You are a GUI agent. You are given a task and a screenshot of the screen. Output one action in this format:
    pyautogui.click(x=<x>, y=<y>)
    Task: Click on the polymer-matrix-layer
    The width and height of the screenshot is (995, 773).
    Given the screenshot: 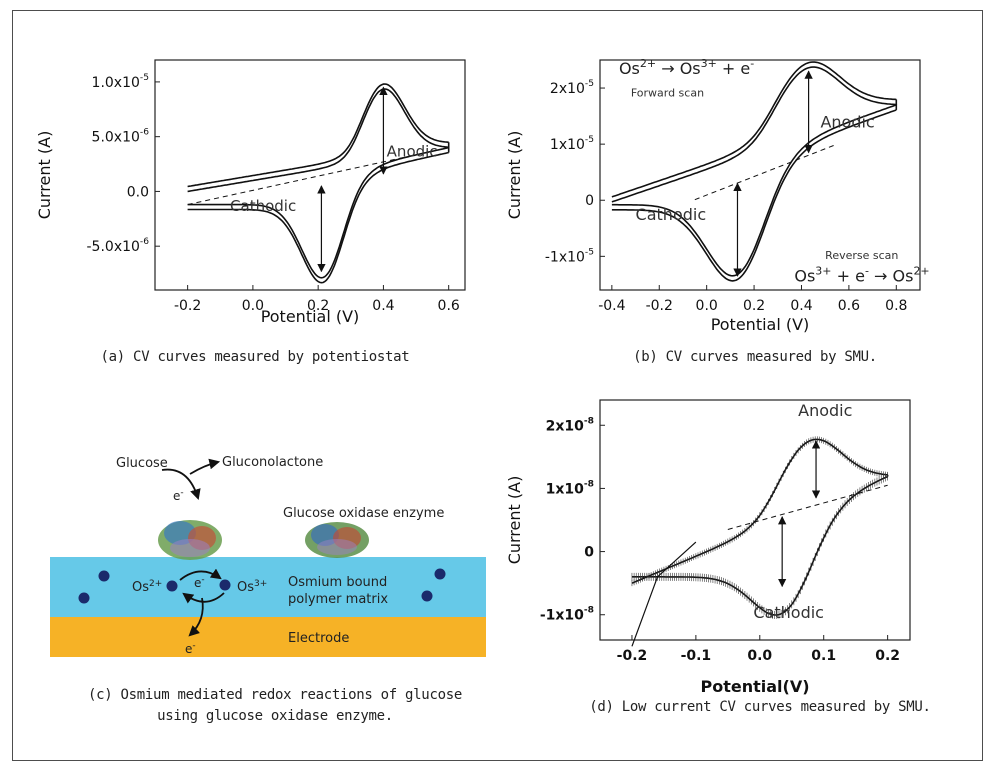 What is the action you would take?
    pyautogui.click(x=268, y=587)
    